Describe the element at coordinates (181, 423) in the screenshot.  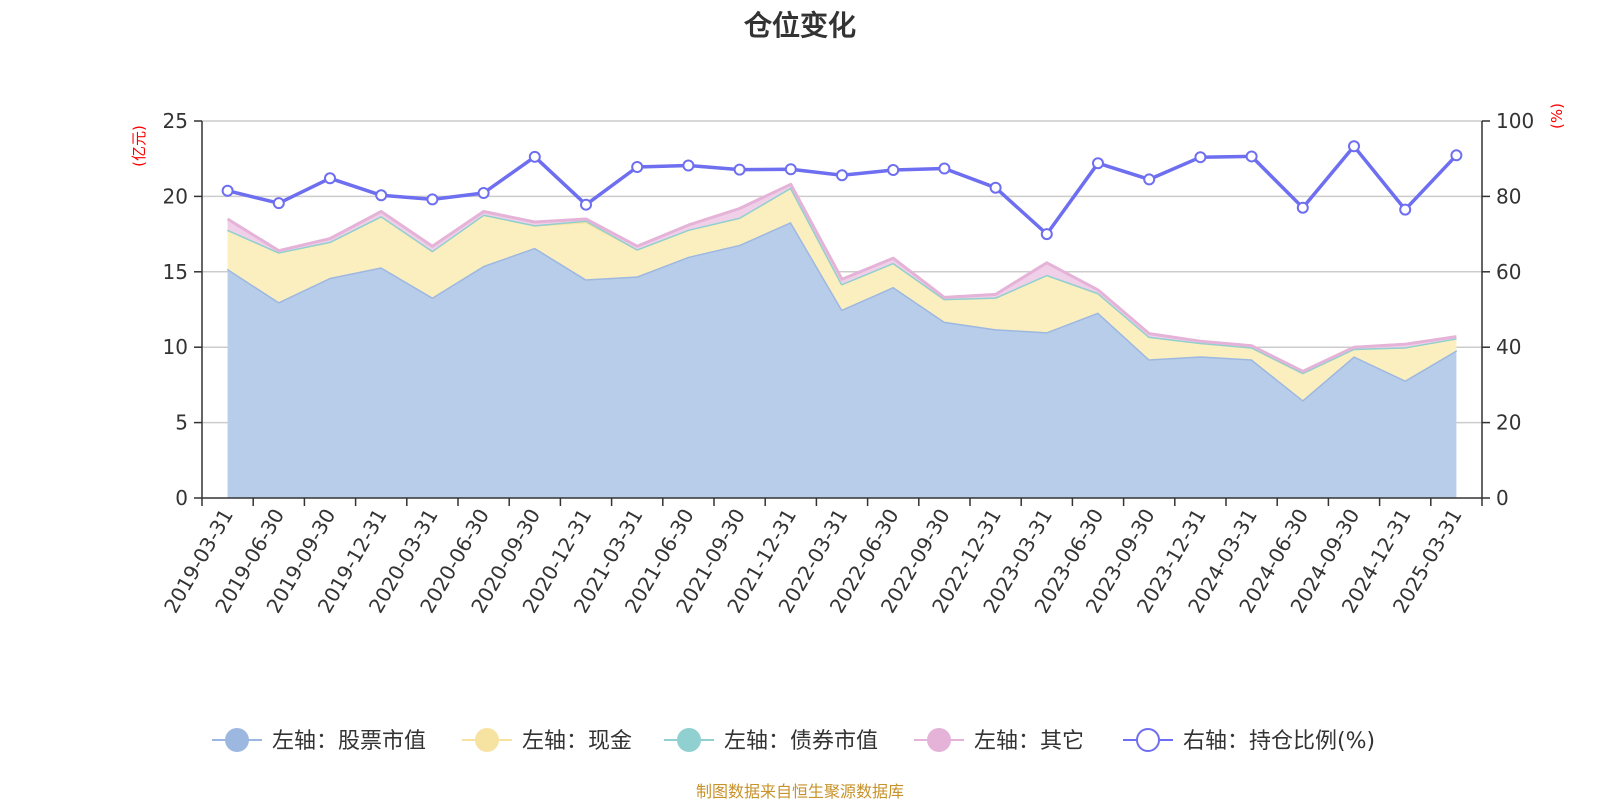
I see `left-y-tick-label: 5` at that location.